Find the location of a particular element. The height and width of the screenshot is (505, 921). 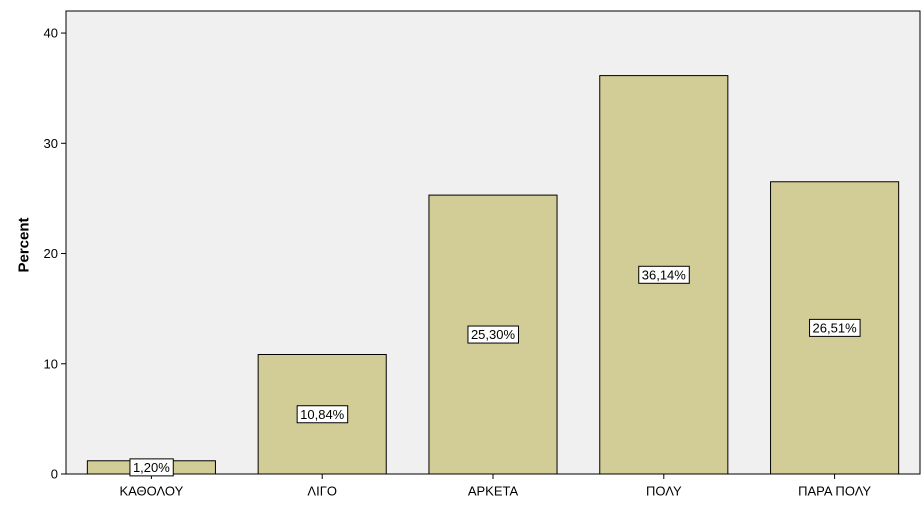

data-label: 26,51% is located at coordinates (835, 327).